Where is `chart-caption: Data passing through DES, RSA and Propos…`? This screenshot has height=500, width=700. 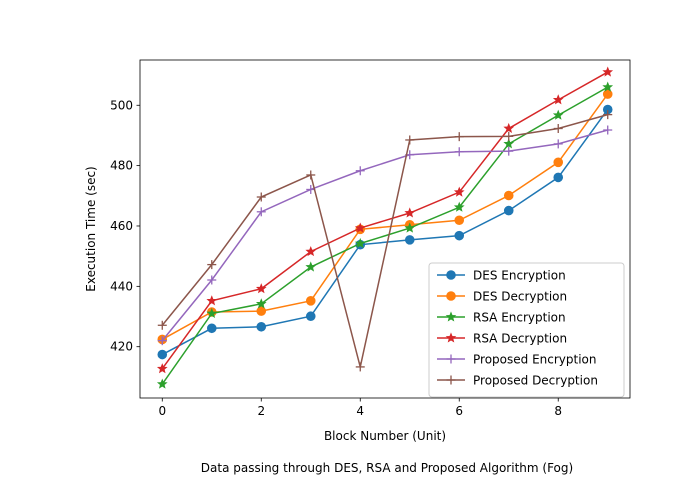
chart-caption: Data passing through DES, RSA and Propos… is located at coordinates (387, 468).